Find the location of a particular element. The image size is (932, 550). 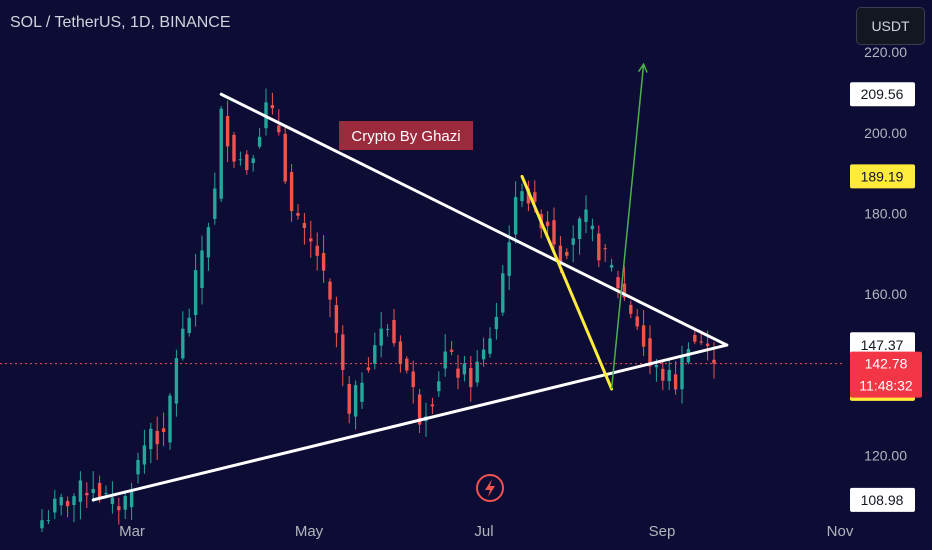

x-tick-label: Nov is located at coordinates (840, 531).